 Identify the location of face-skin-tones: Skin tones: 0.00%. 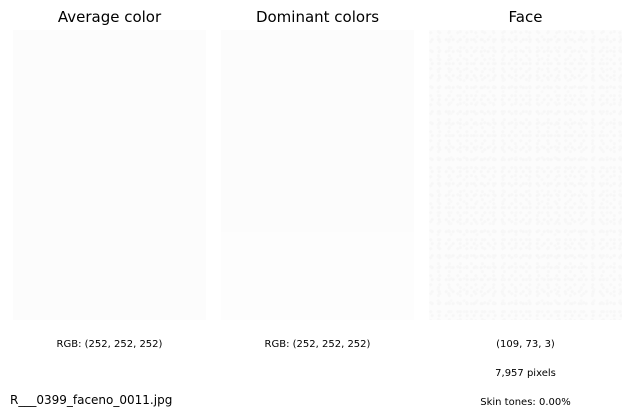
(525, 402).